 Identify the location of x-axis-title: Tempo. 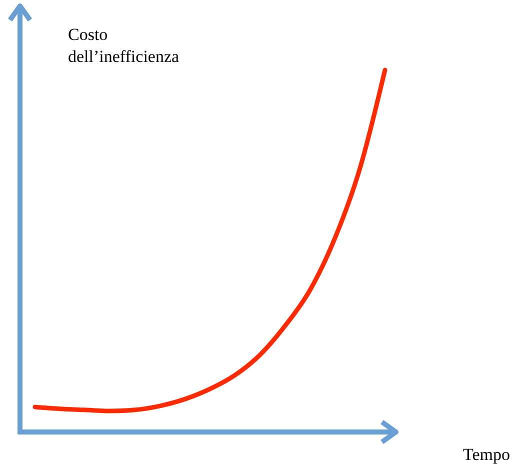
(486, 454).